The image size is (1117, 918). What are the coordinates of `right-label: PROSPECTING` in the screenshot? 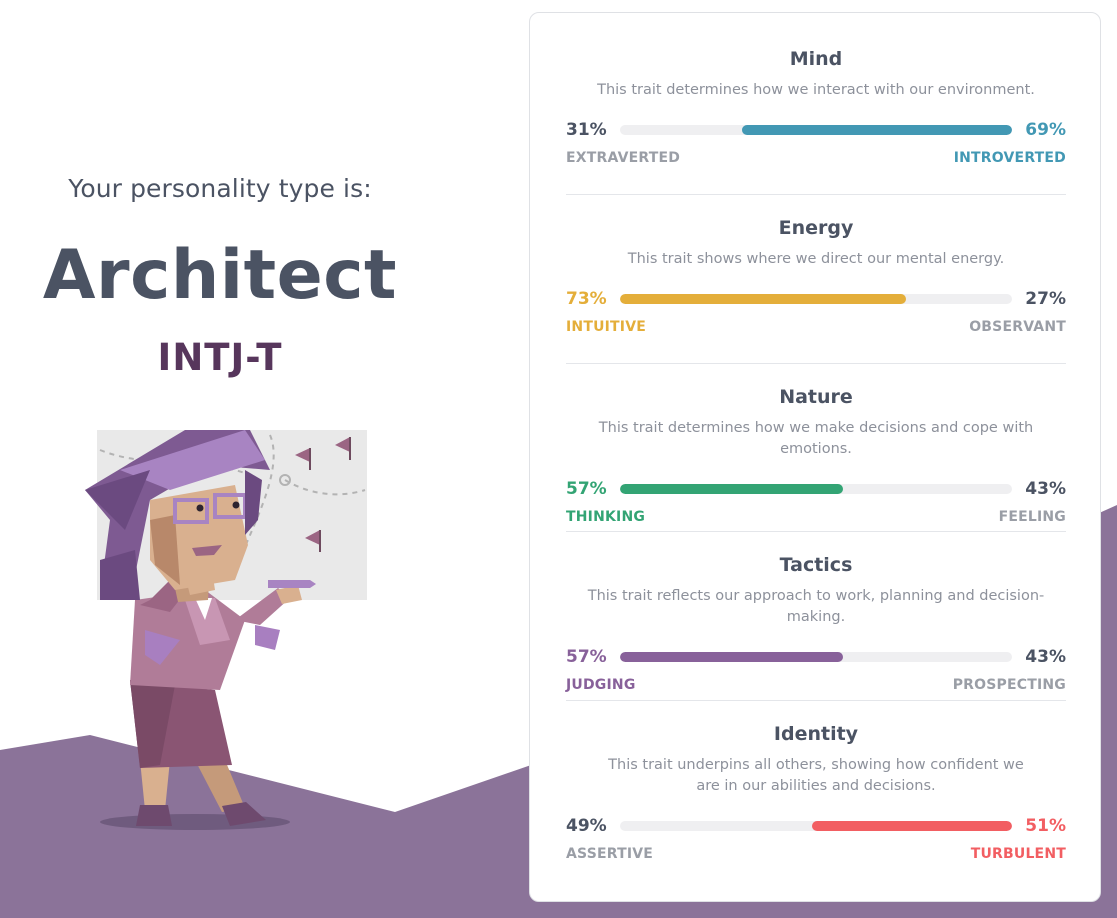 It's located at (1009, 685).